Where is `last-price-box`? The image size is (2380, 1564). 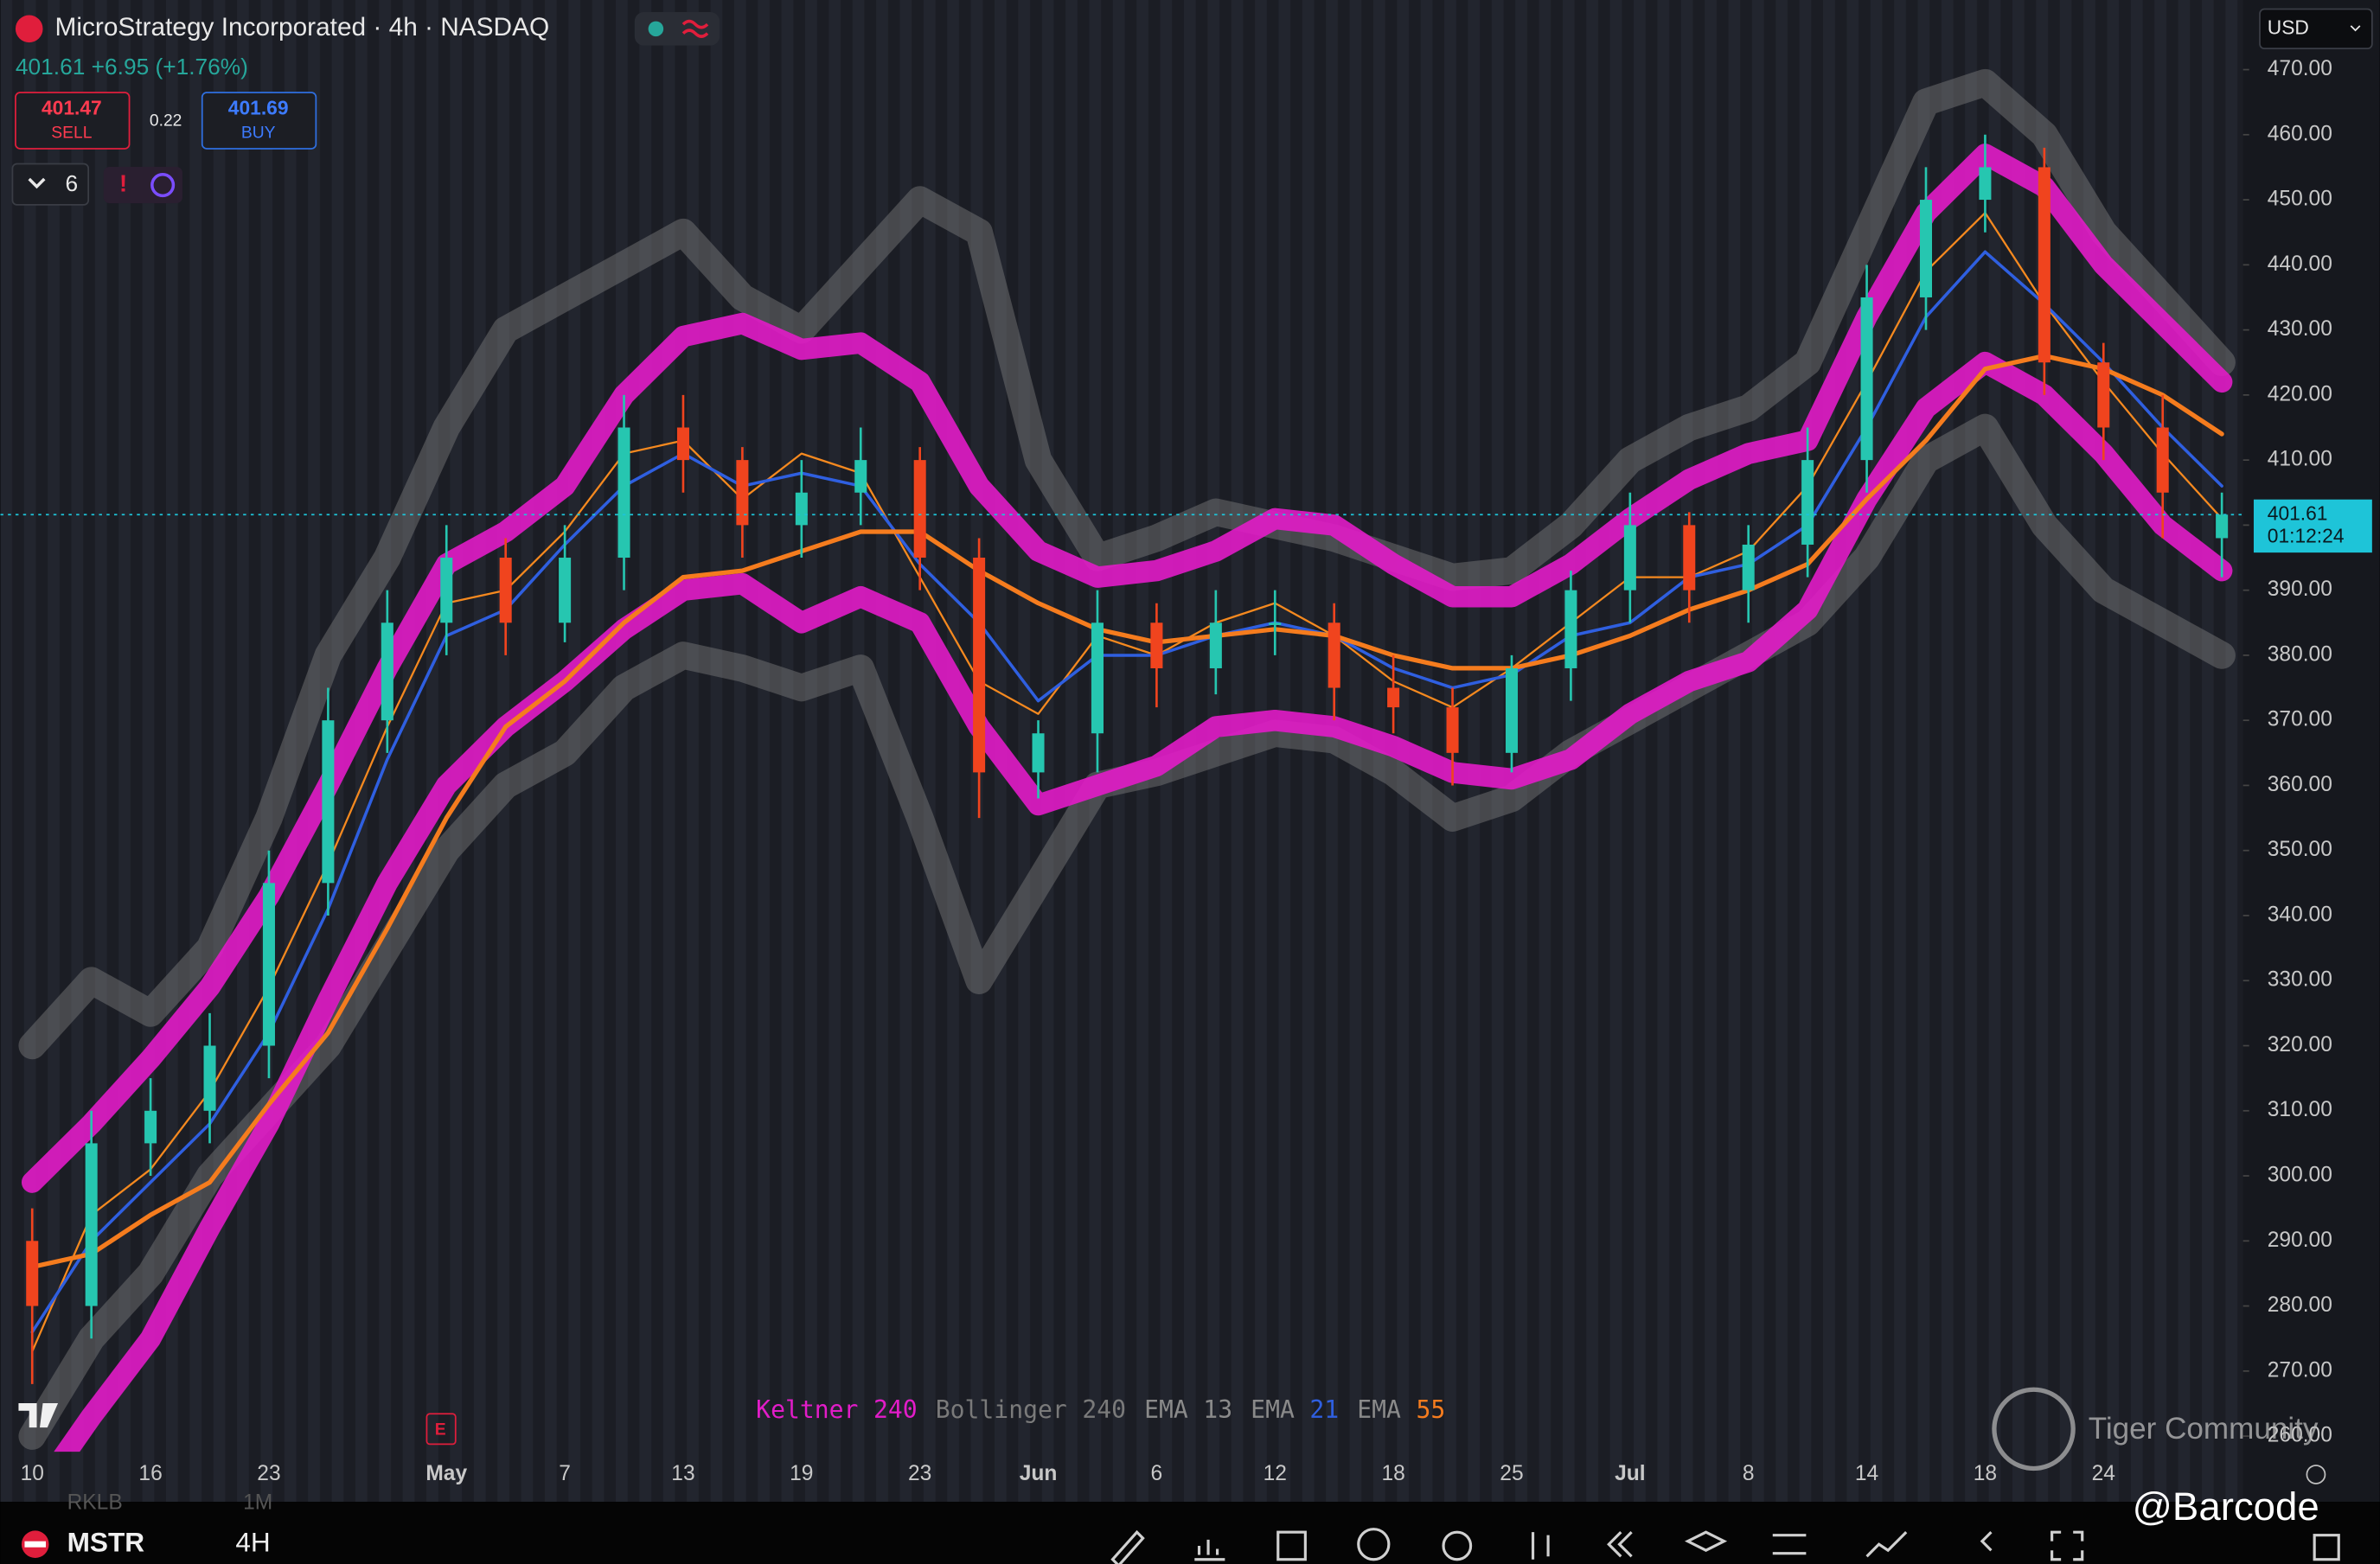 last-price-box is located at coordinates (2312, 526).